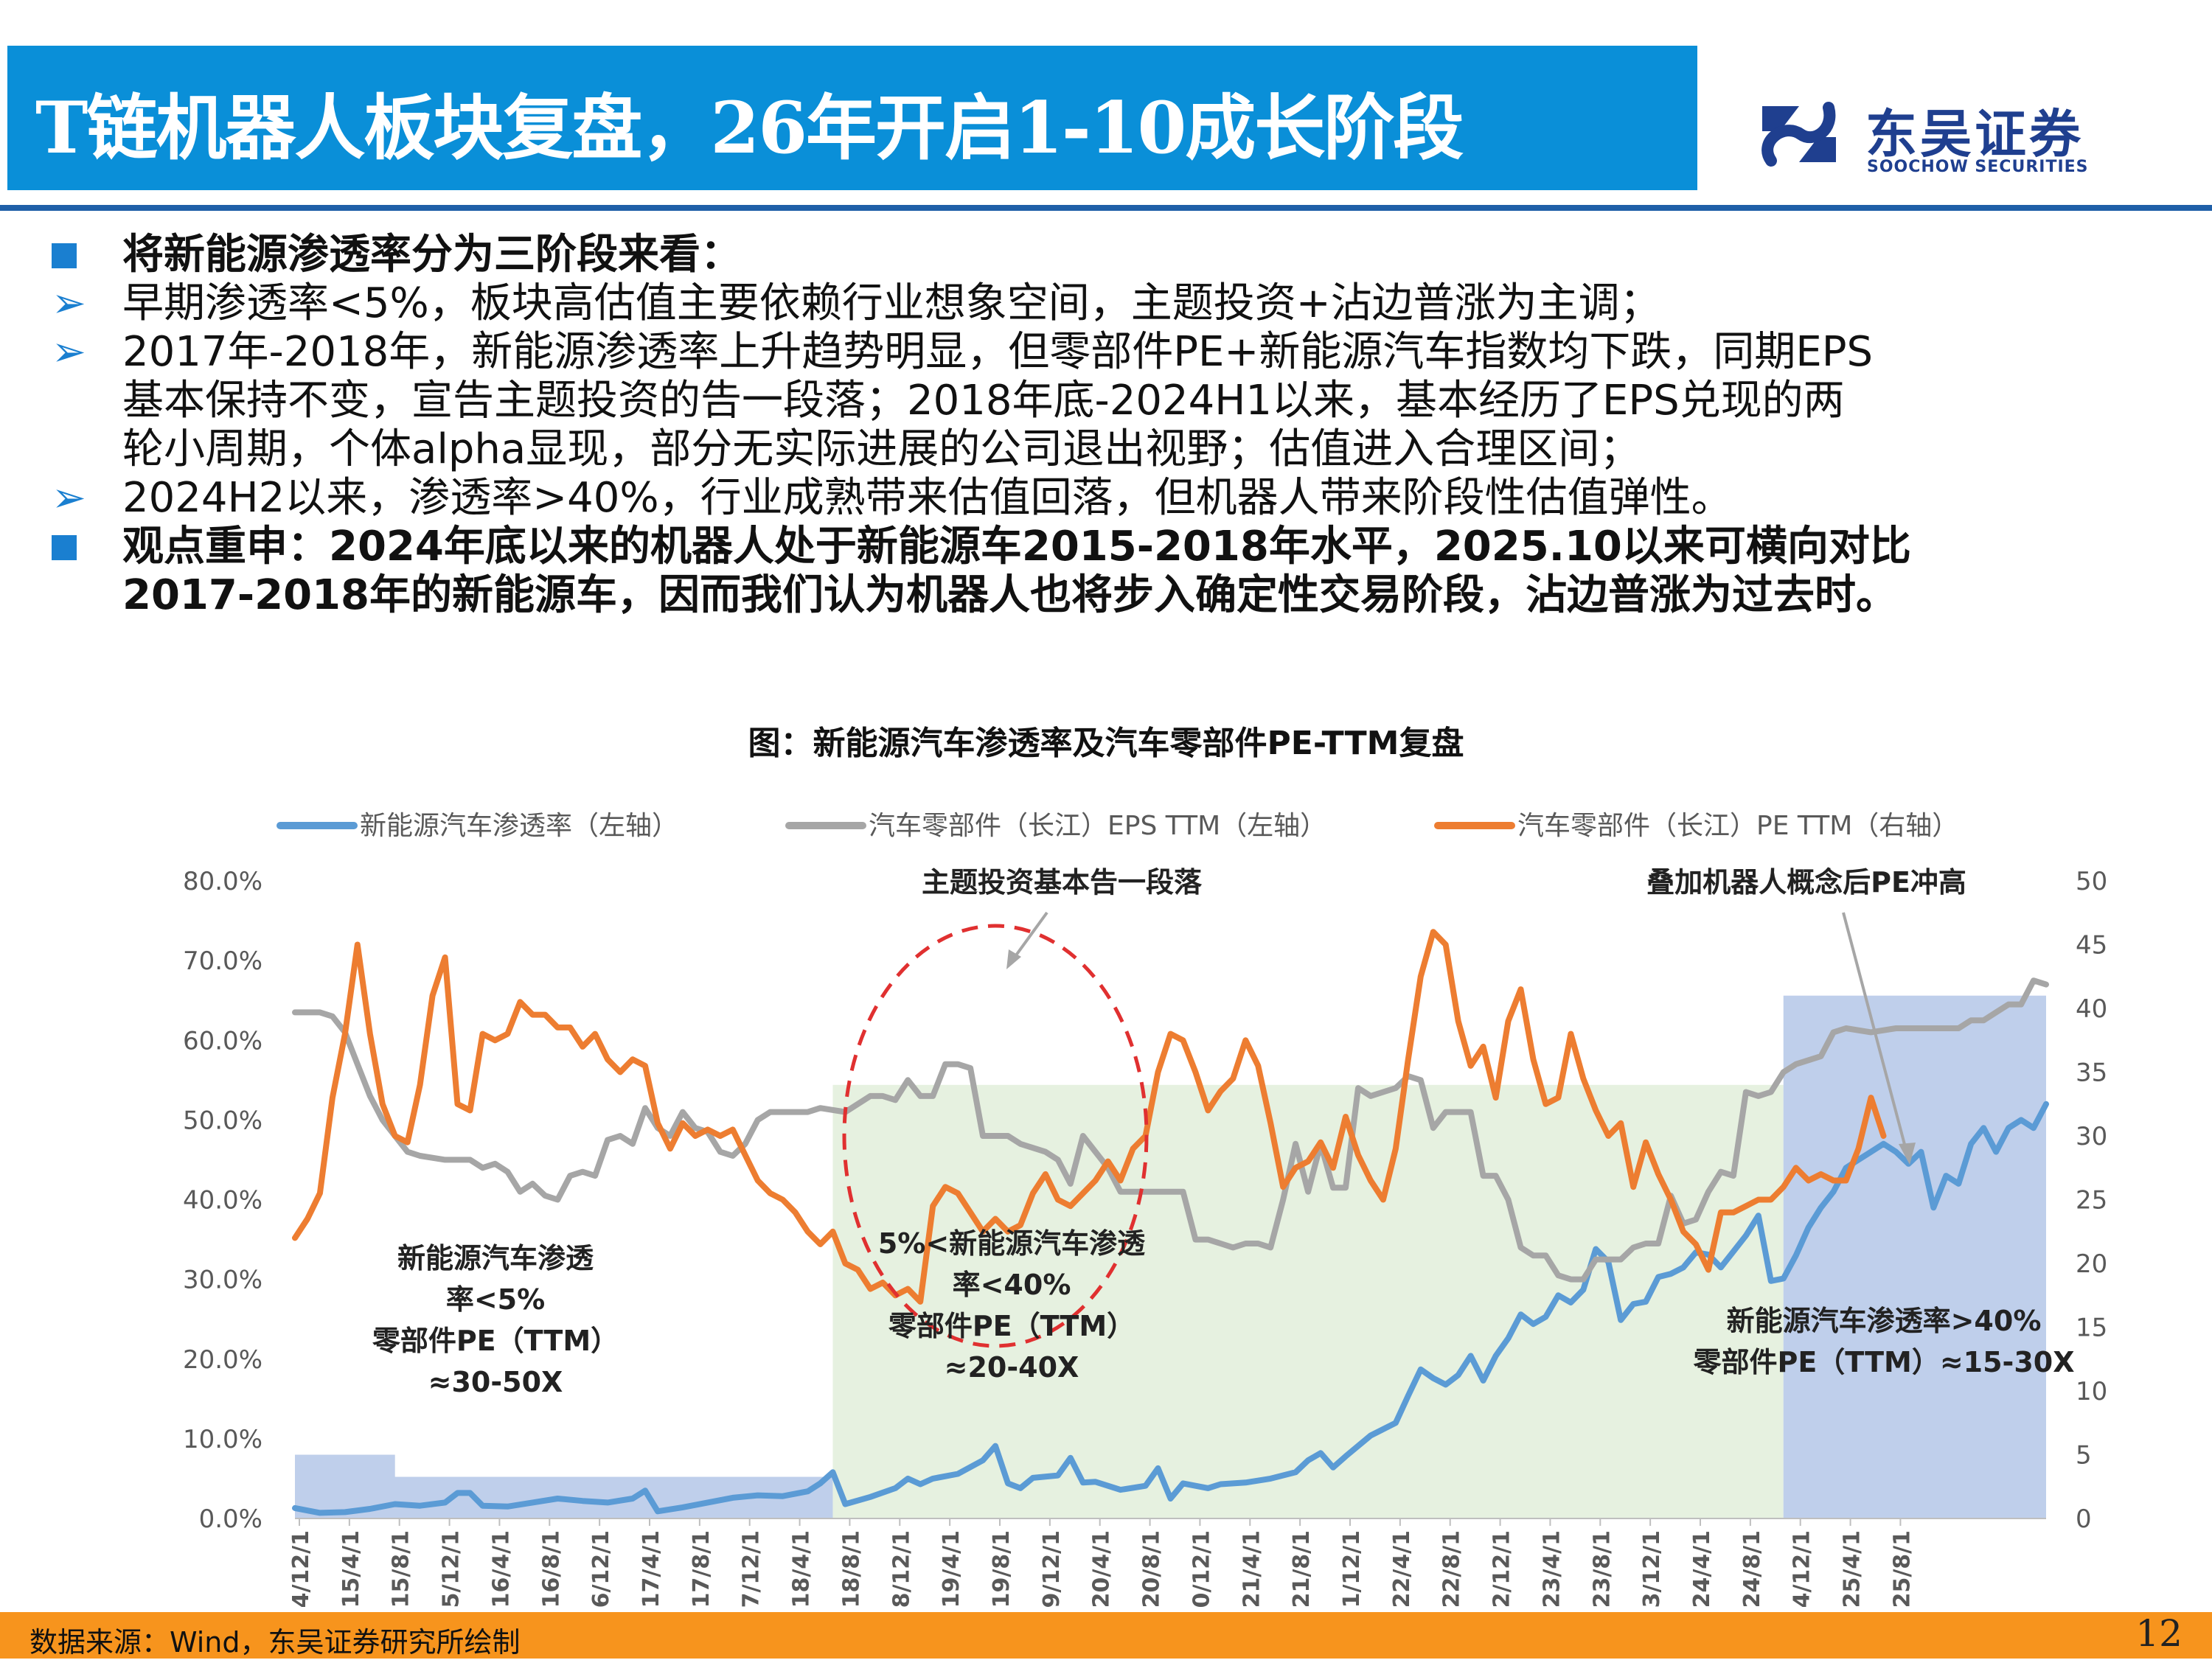 This screenshot has height=1660, width=2212. I want to click on x-tick-label: 2017/8/1, so click(701, 1568).